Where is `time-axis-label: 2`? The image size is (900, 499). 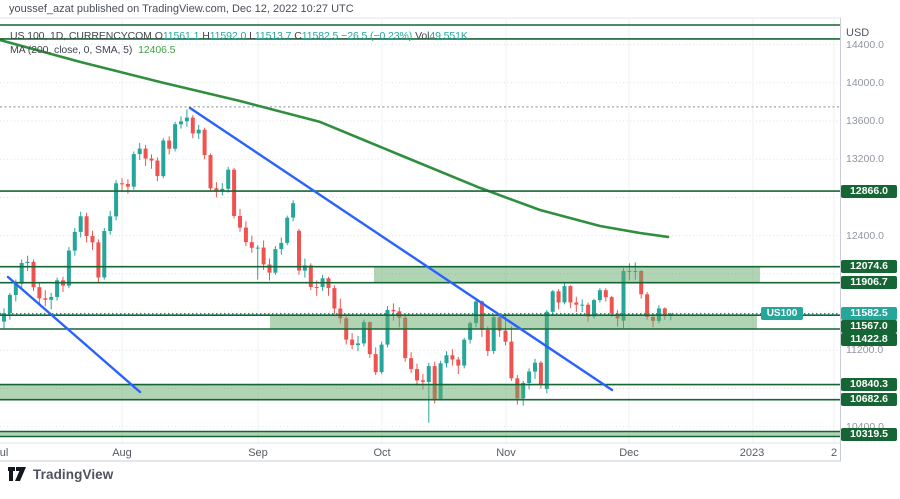
time-axis-label: 2 is located at coordinates (834, 453).